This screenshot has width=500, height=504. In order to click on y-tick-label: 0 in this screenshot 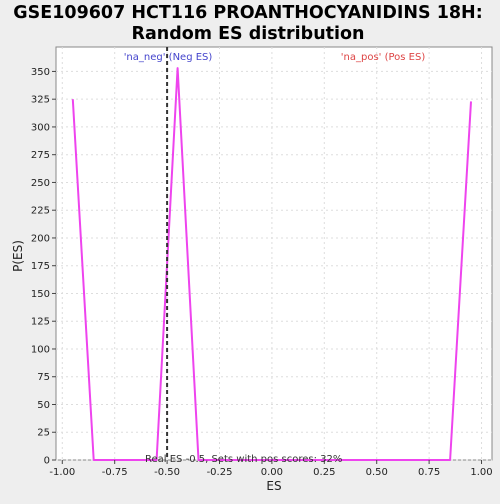, I will do `click(47, 461)`.